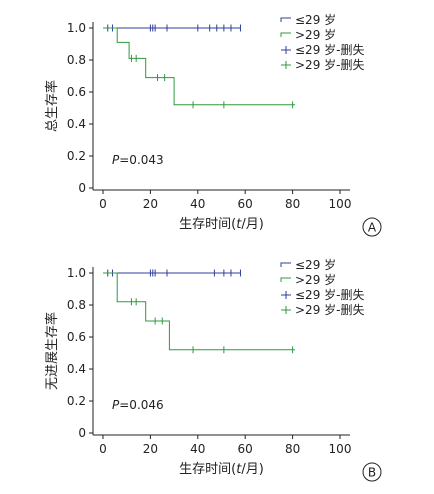 This screenshot has width=434, height=494. Describe the element at coordinates (52, 351) in the screenshot. I see `y-axis-title: 无进展生存率` at that location.